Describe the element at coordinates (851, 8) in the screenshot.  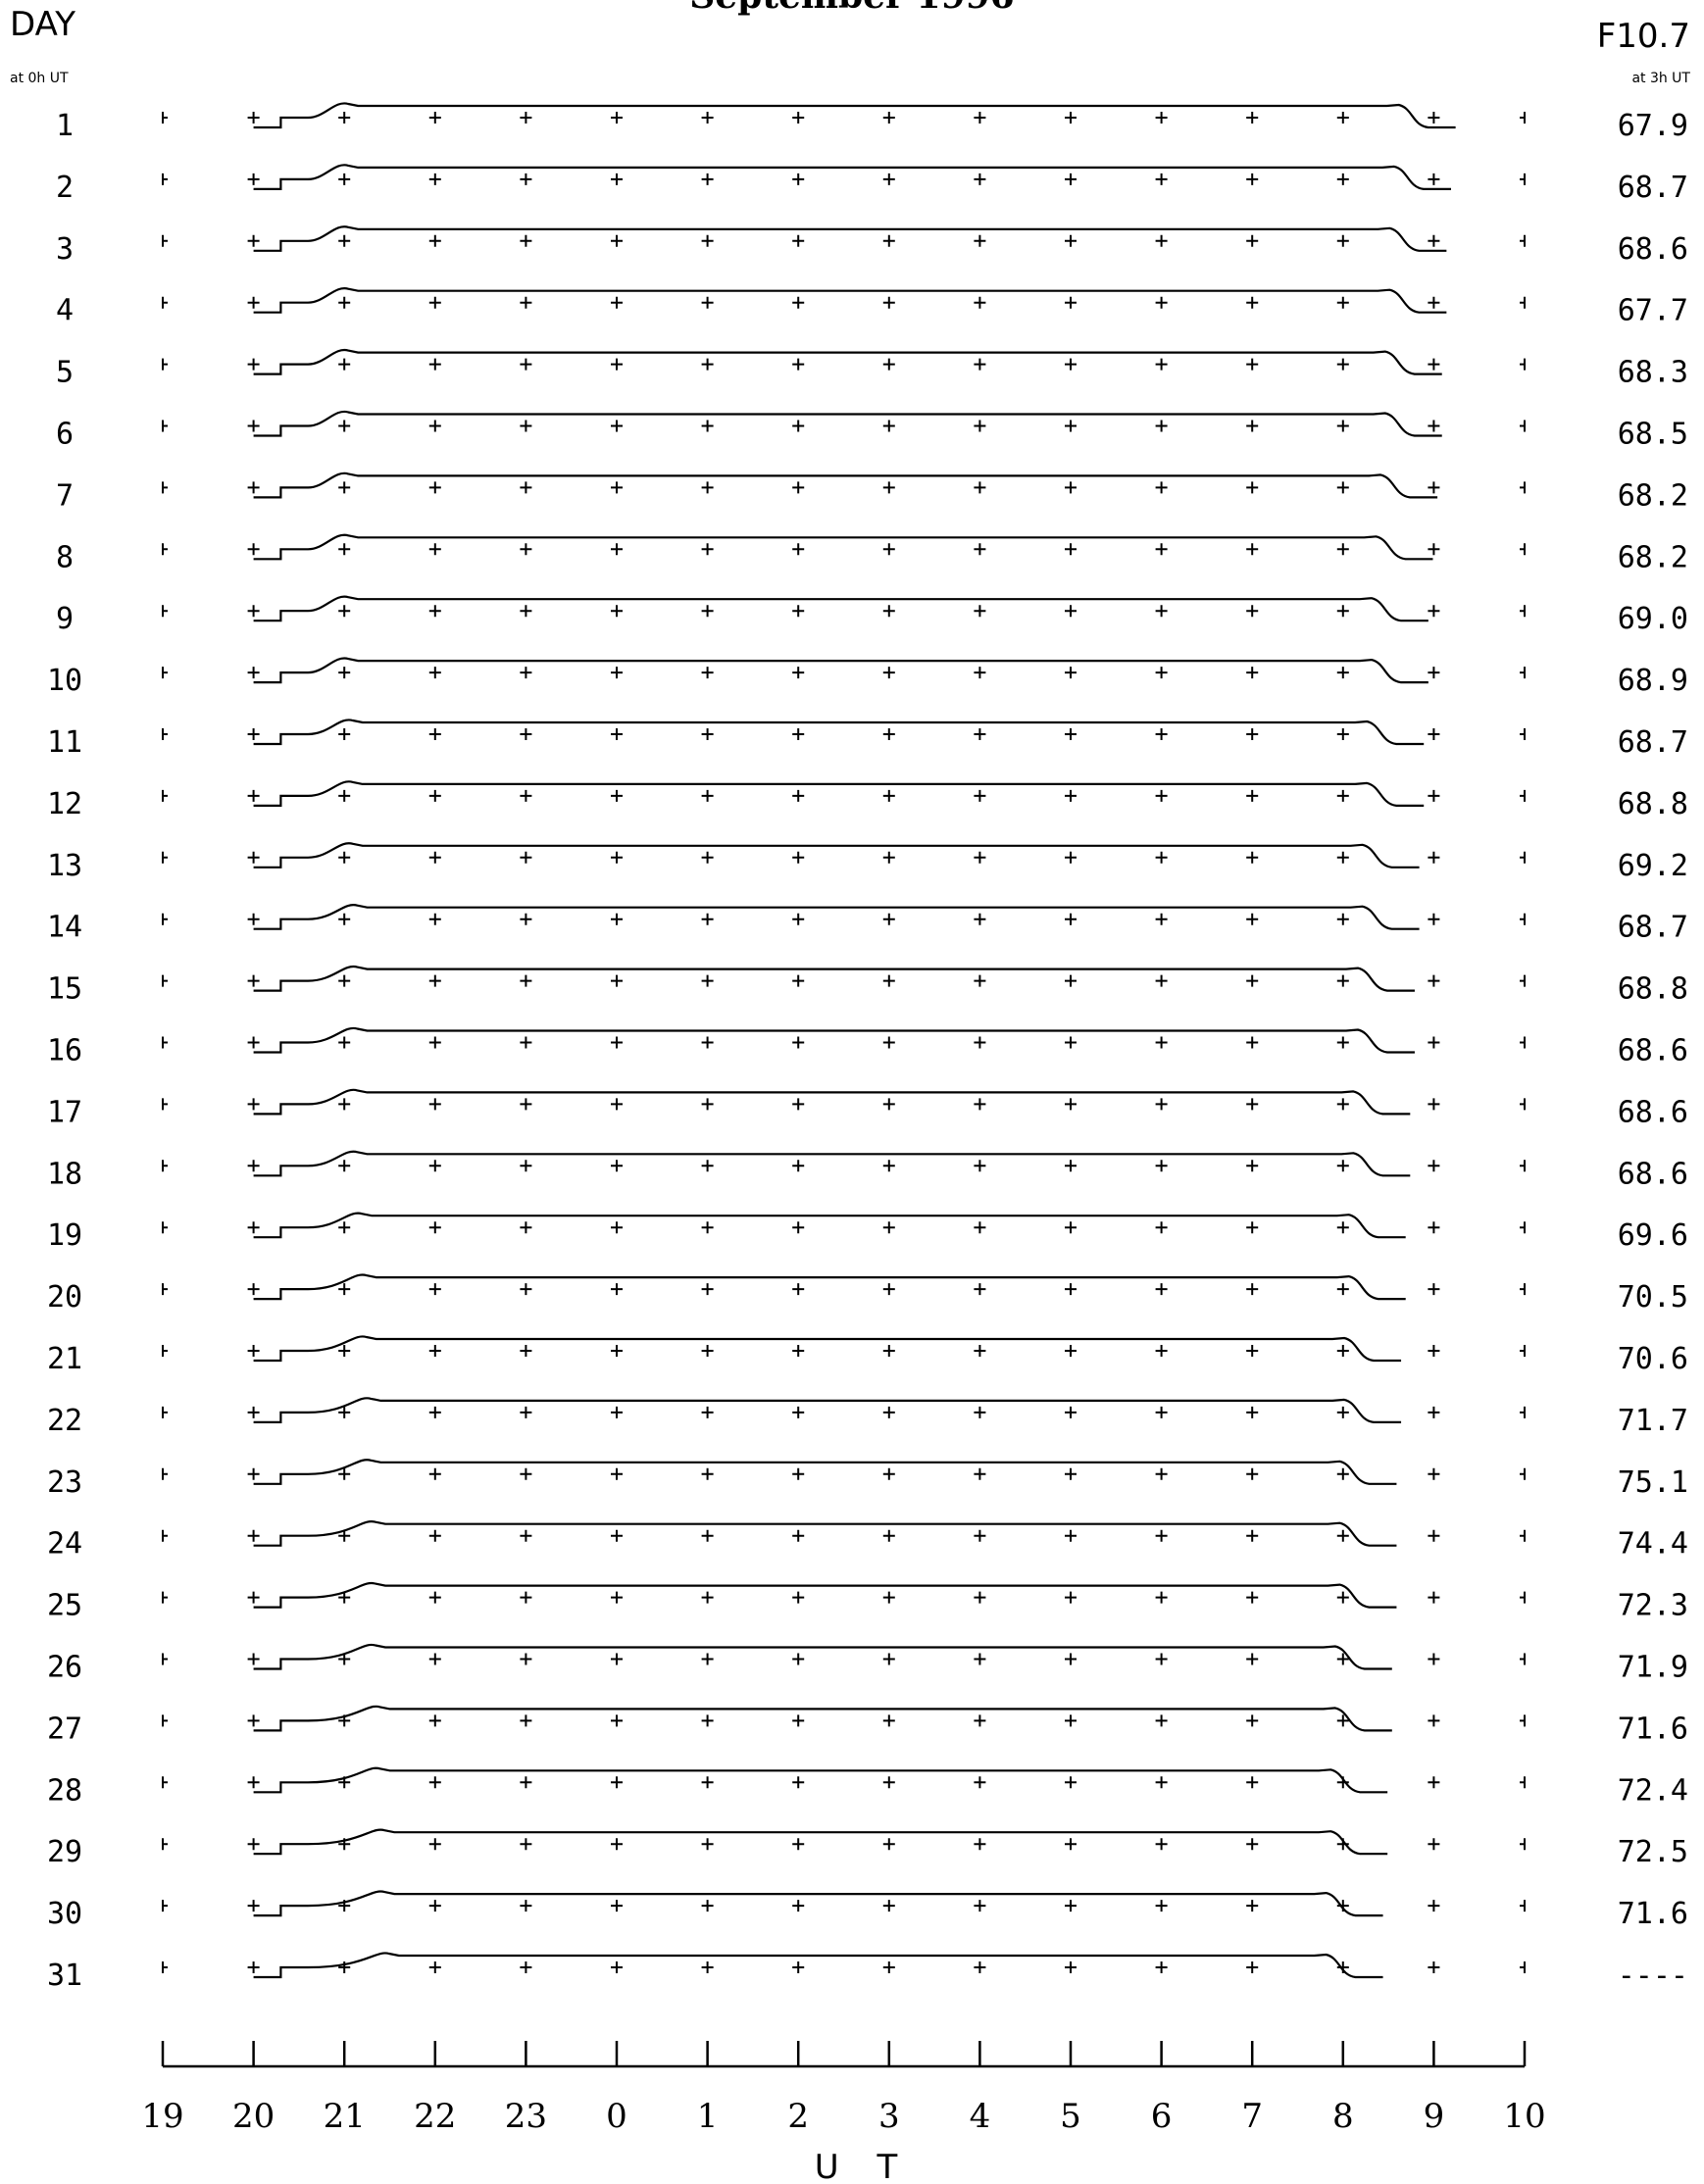
I see `chart-title: September 1996` at that location.